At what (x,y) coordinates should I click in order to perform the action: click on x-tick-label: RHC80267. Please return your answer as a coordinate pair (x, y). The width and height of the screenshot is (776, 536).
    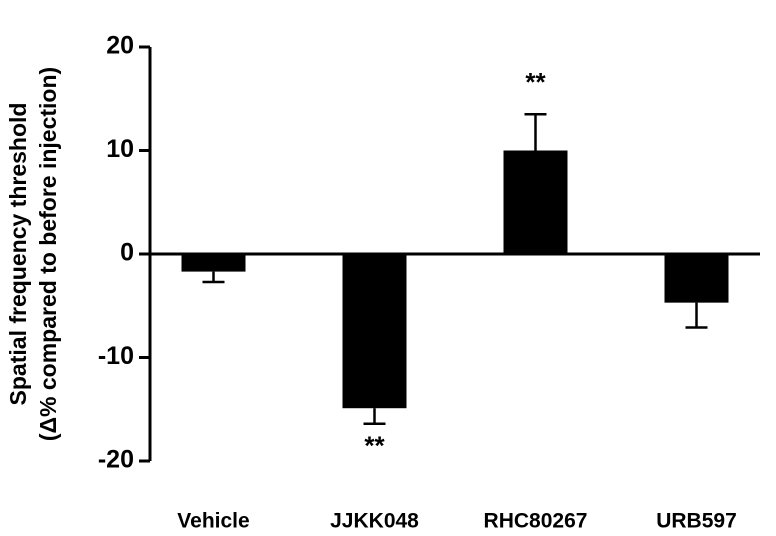
    Looking at the image, I should click on (536, 521).